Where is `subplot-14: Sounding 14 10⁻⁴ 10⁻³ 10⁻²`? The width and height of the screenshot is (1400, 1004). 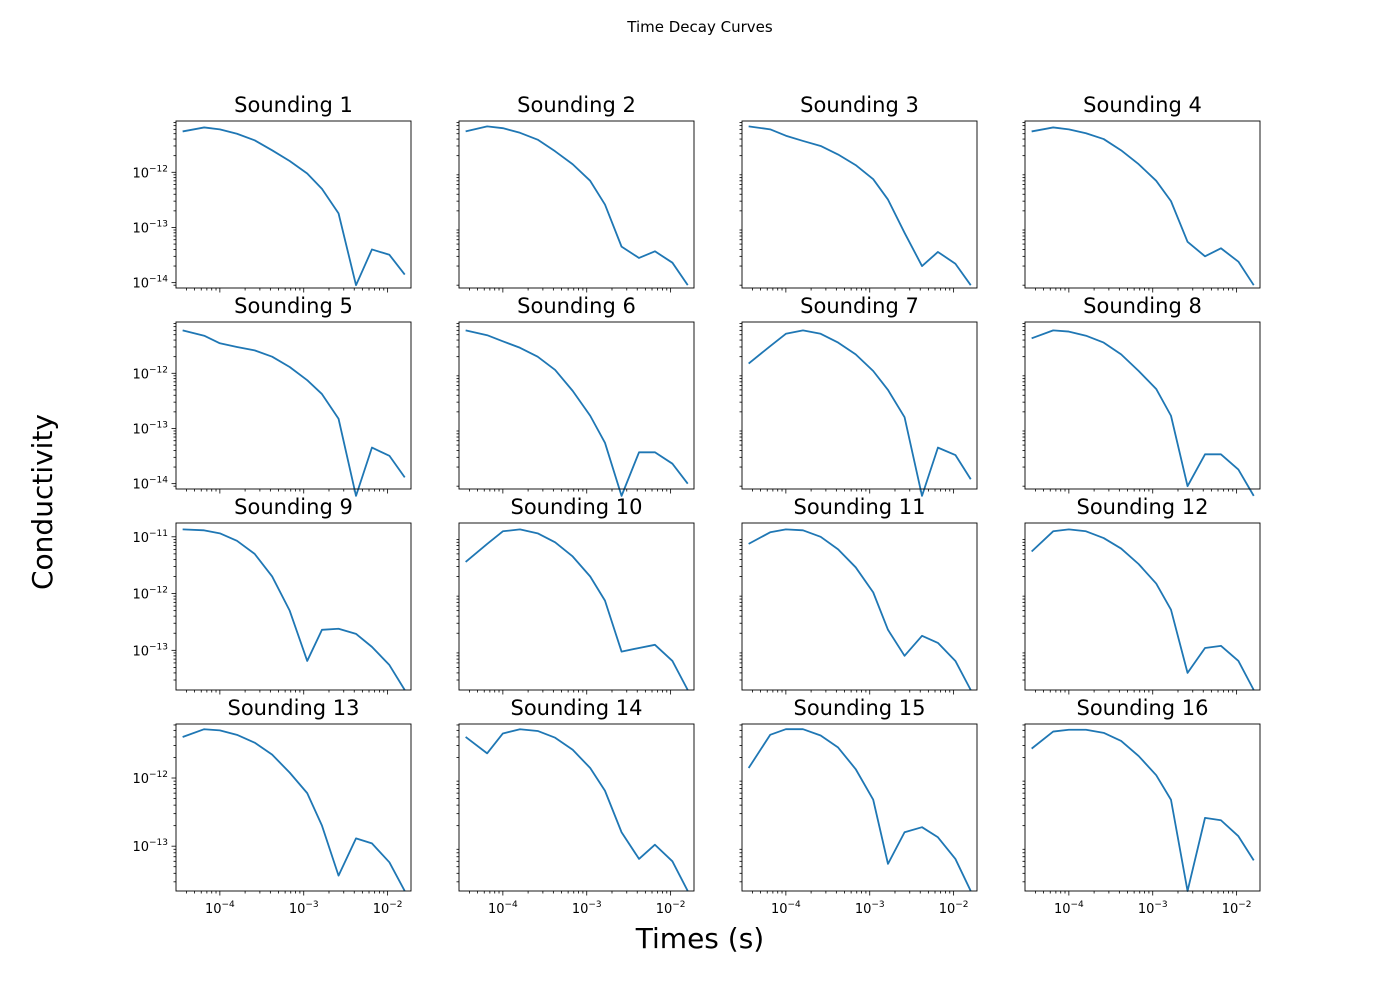 subplot-14: Sounding 14 10⁻⁴ 10⁻³ 10⁻² is located at coordinates (575, 806).